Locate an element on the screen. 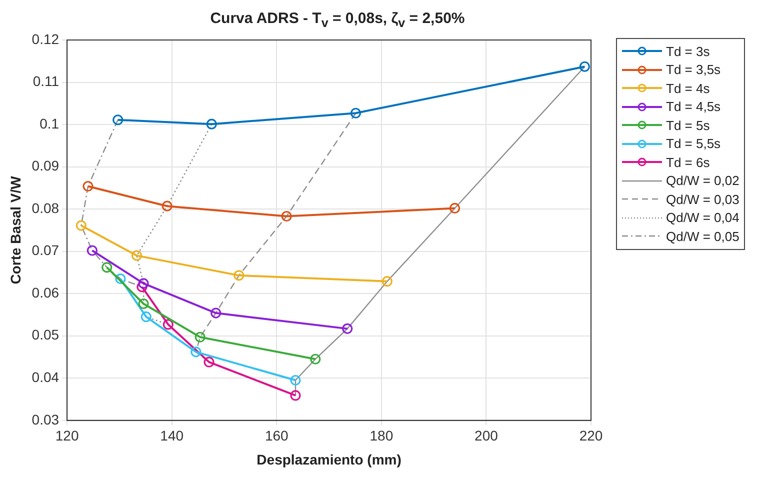 This screenshot has height=477, width=757. legend-label: Td = 5,5s is located at coordinates (693, 144).